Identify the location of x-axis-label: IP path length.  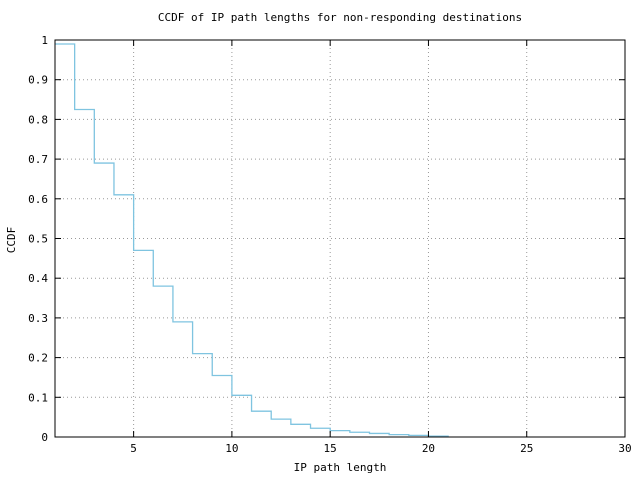
(340, 467).